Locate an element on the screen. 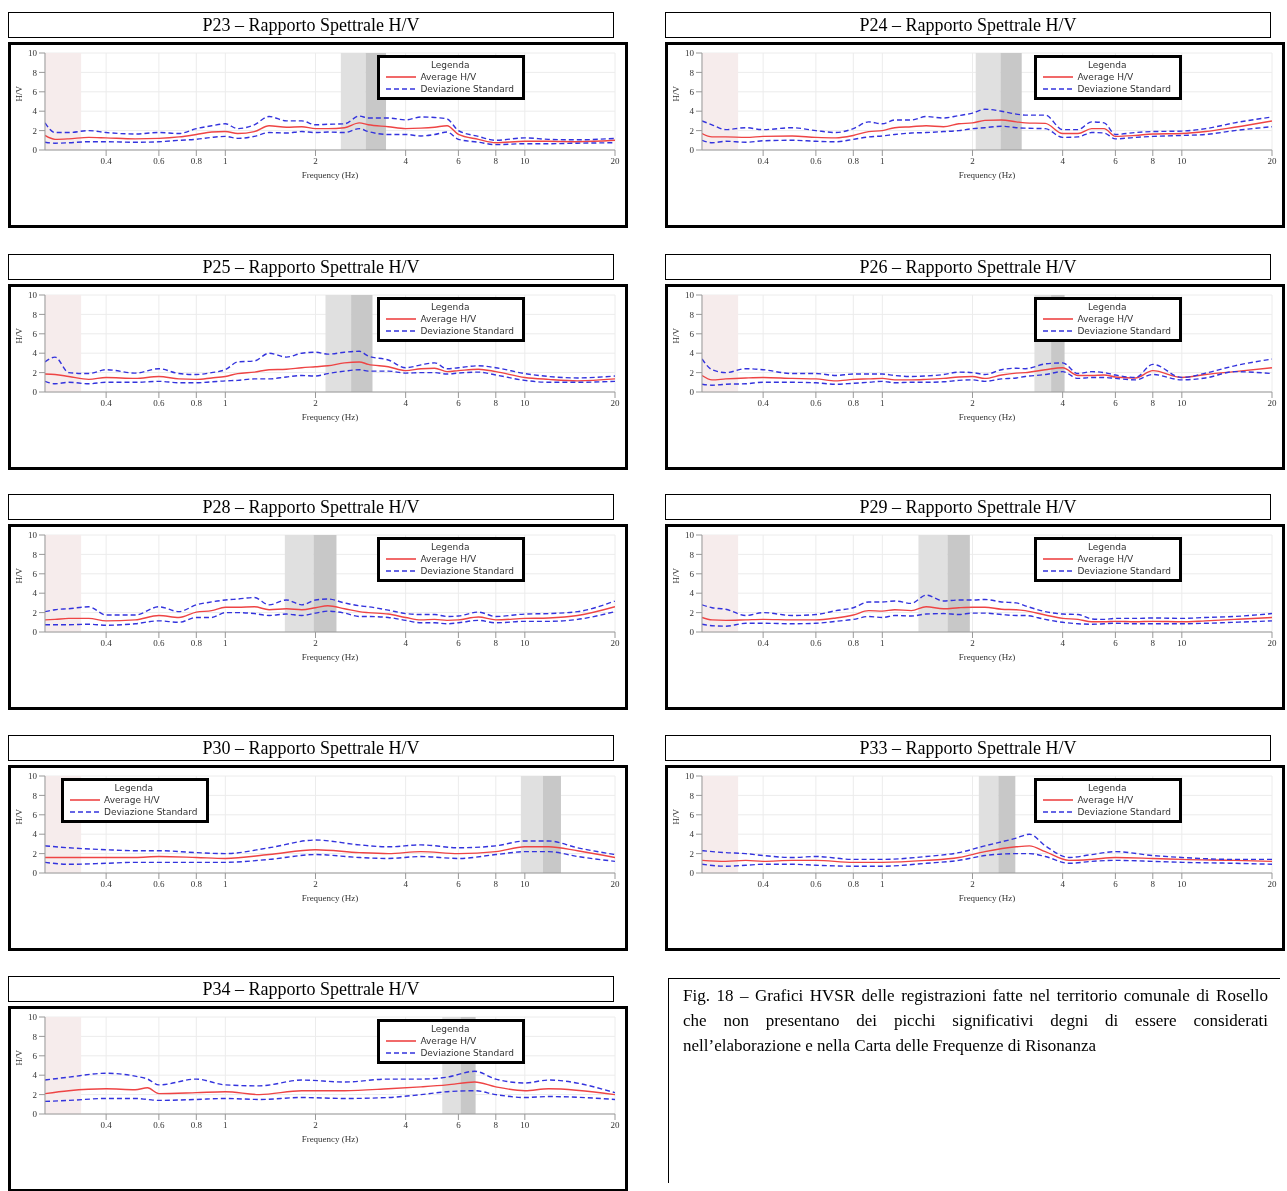  chart-title: P33 – Rapporto Spettrale H/V is located at coordinates (968, 748).